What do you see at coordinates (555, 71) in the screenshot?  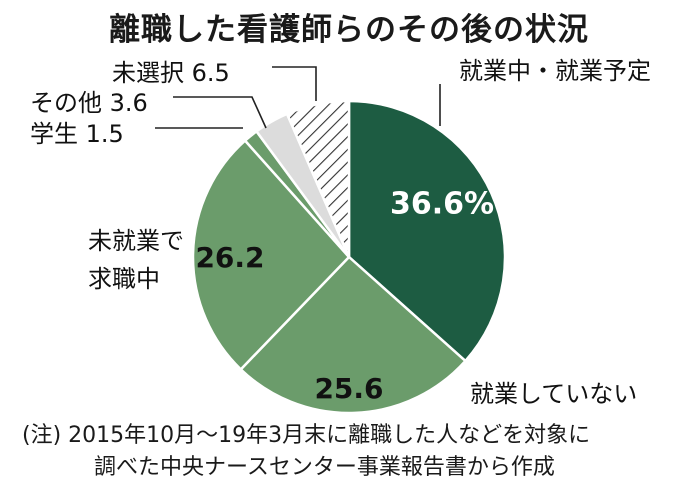 I see `slice-category-label-1: 就業中・就業予定` at bounding box center [555, 71].